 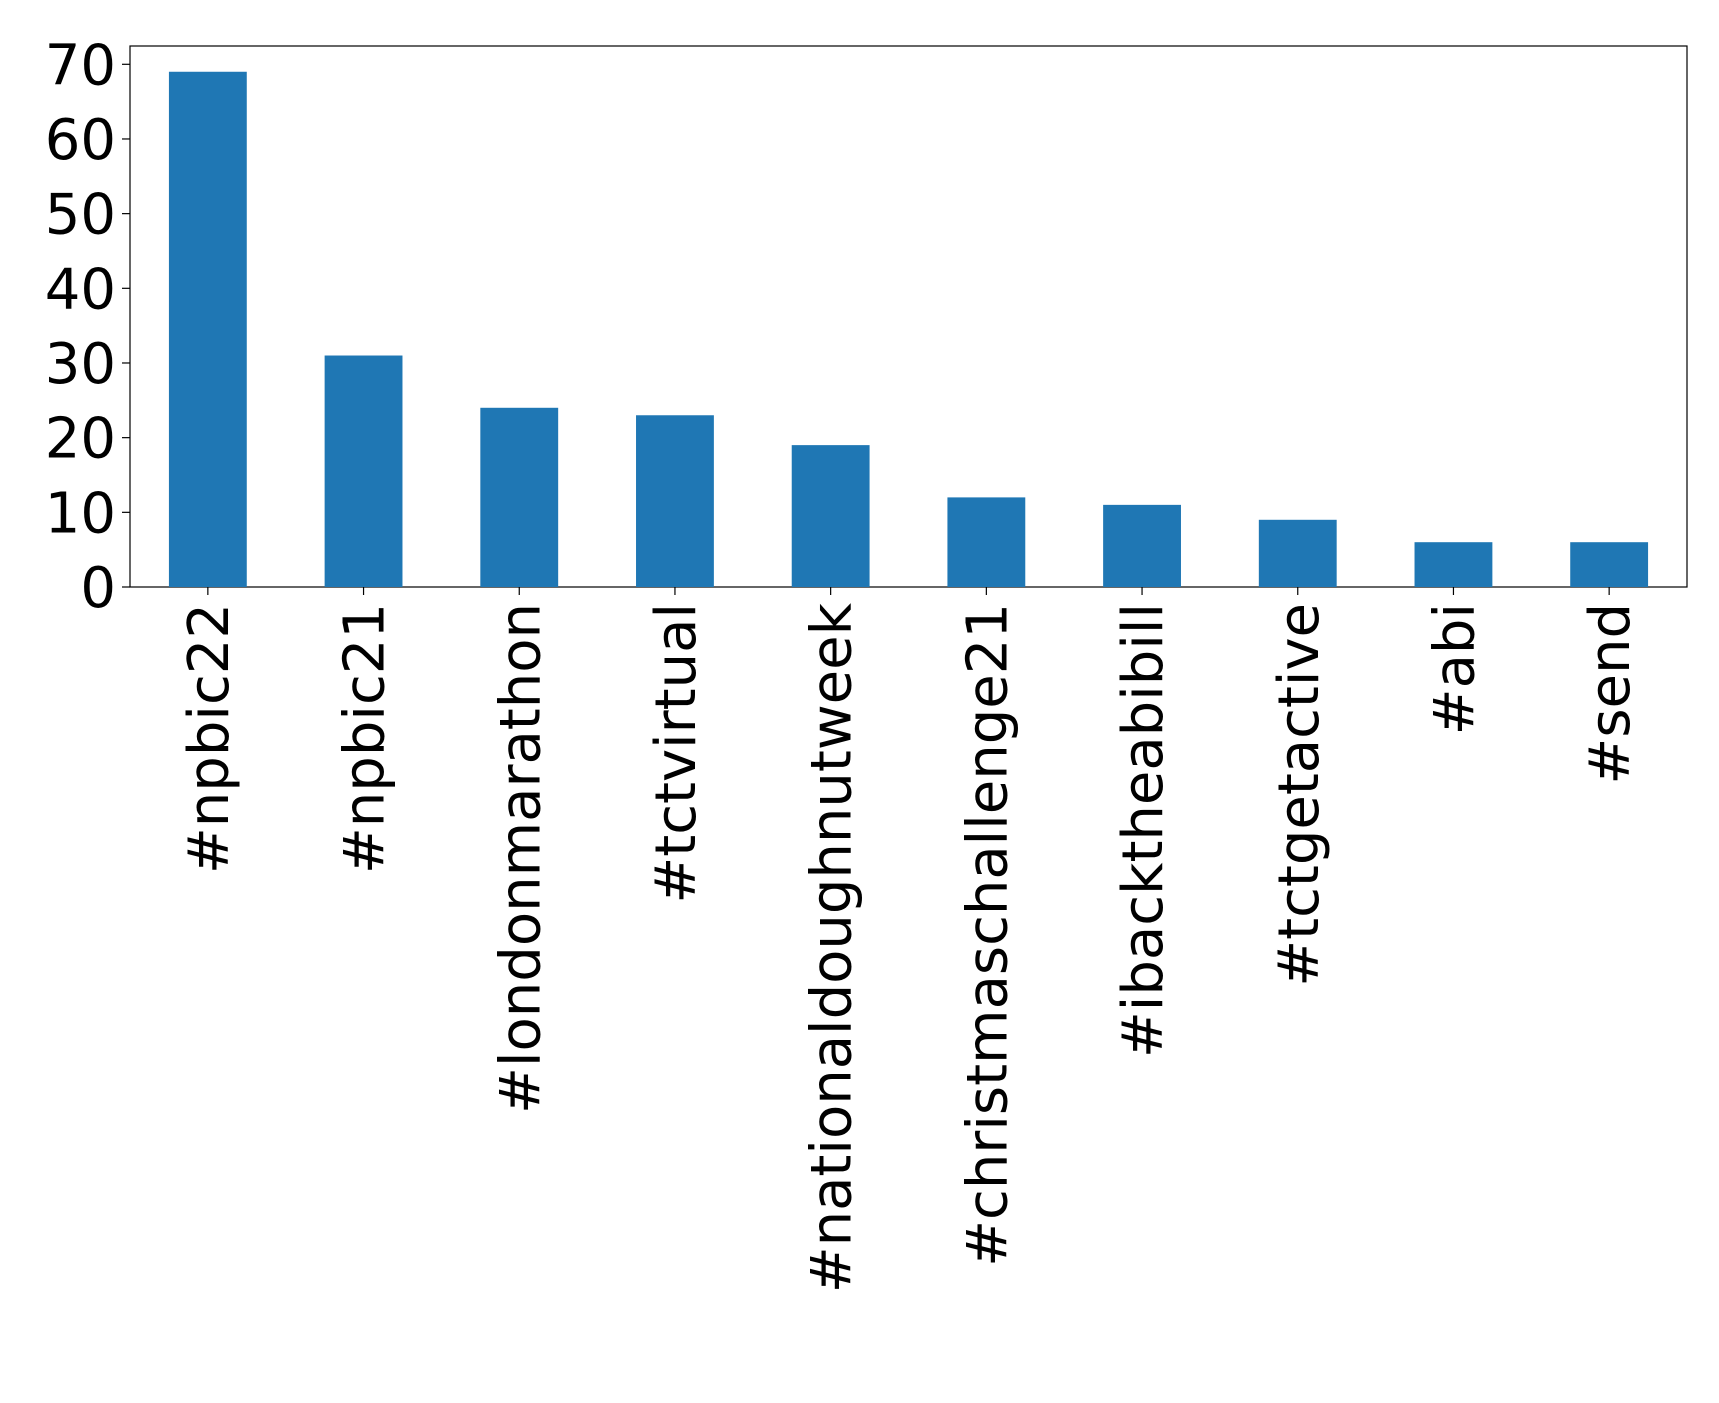 What do you see at coordinates (832, 947) in the screenshot?
I see `x-tick-label: #nationaldoughnutweek` at bounding box center [832, 947].